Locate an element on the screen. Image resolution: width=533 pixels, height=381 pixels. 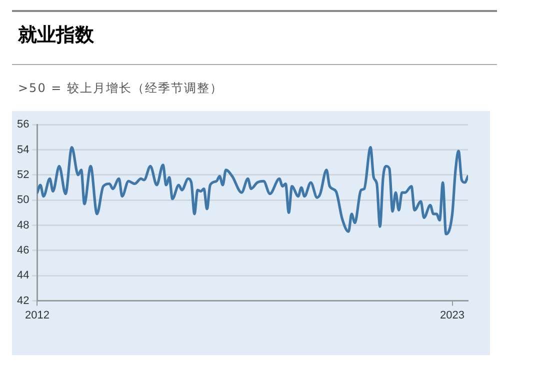
y-tick-label: 46 is located at coordinates (23, 250).